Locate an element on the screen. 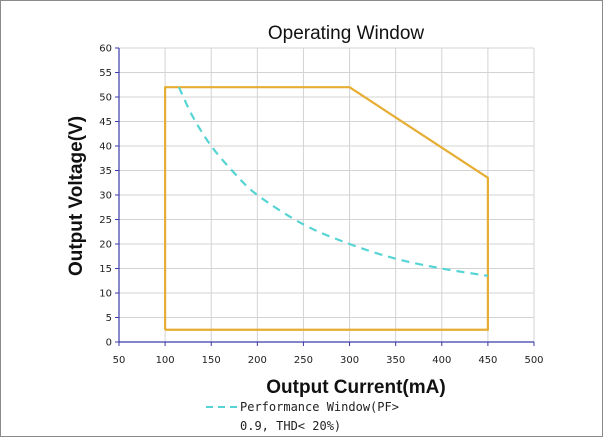 The height and width of the screenshot is (437, 603). x-tick-label: 400 is located at coordinates (441, 360).